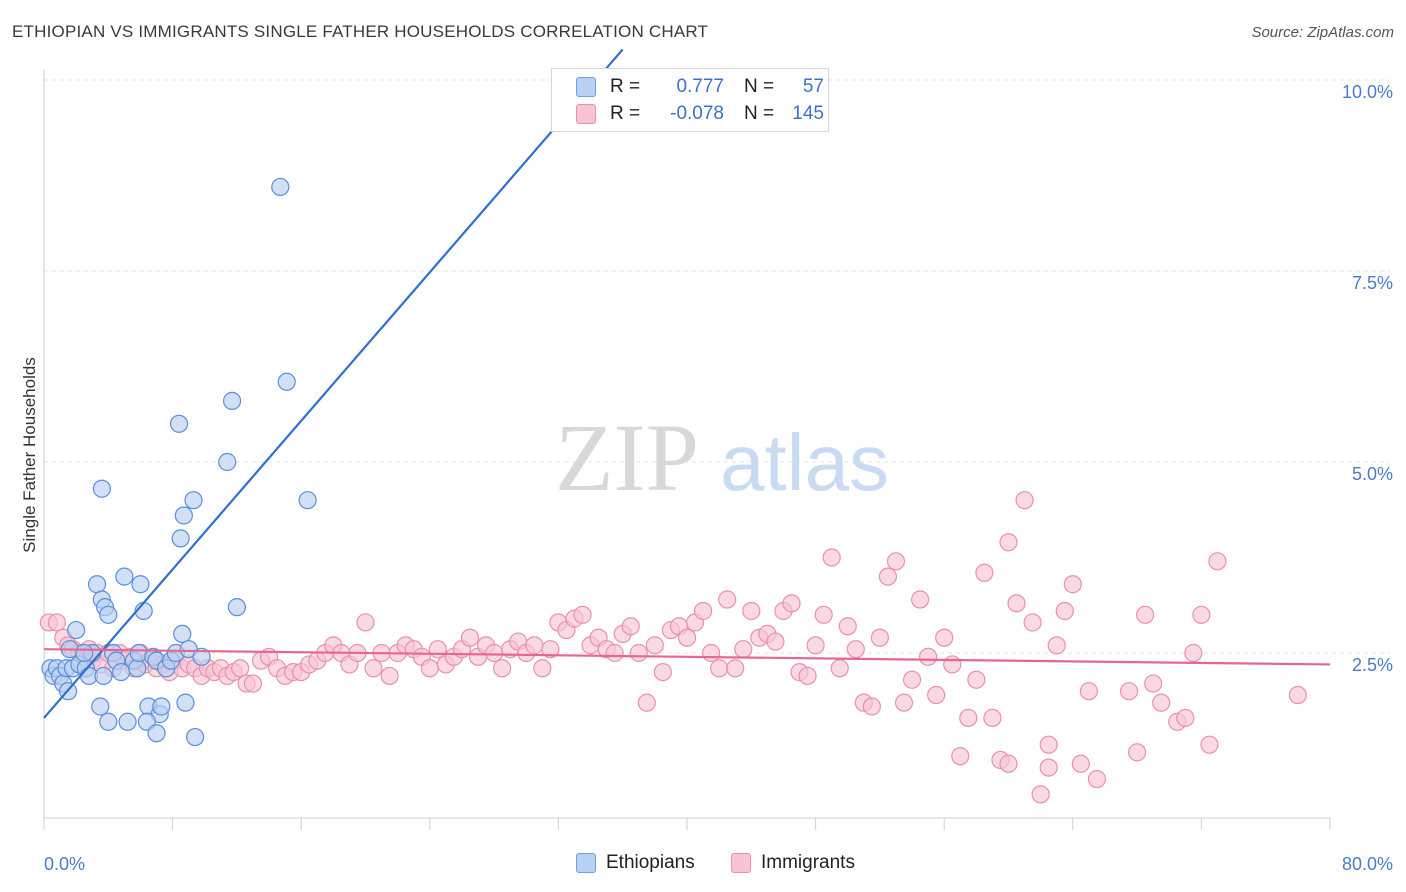 The width and height of the screenshot is (1406, 892). I want to click on y-tick-label: 5.0%, so click(1372, 474).